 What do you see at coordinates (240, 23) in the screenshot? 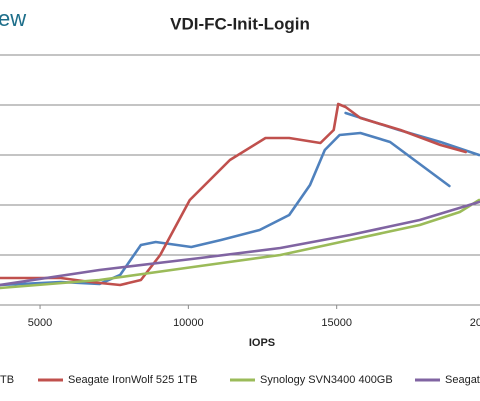
I see `chart-title: VDI-FC-Init-Login` at bounding box center [240, 23].